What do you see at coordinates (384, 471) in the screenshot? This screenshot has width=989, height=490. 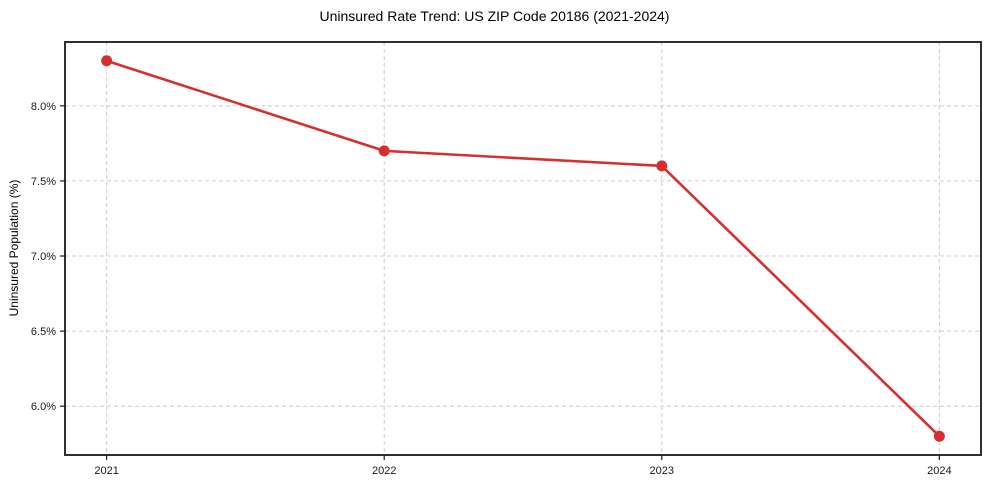 I see `x-tick-label: 2022` at bounding box center [384, 471].